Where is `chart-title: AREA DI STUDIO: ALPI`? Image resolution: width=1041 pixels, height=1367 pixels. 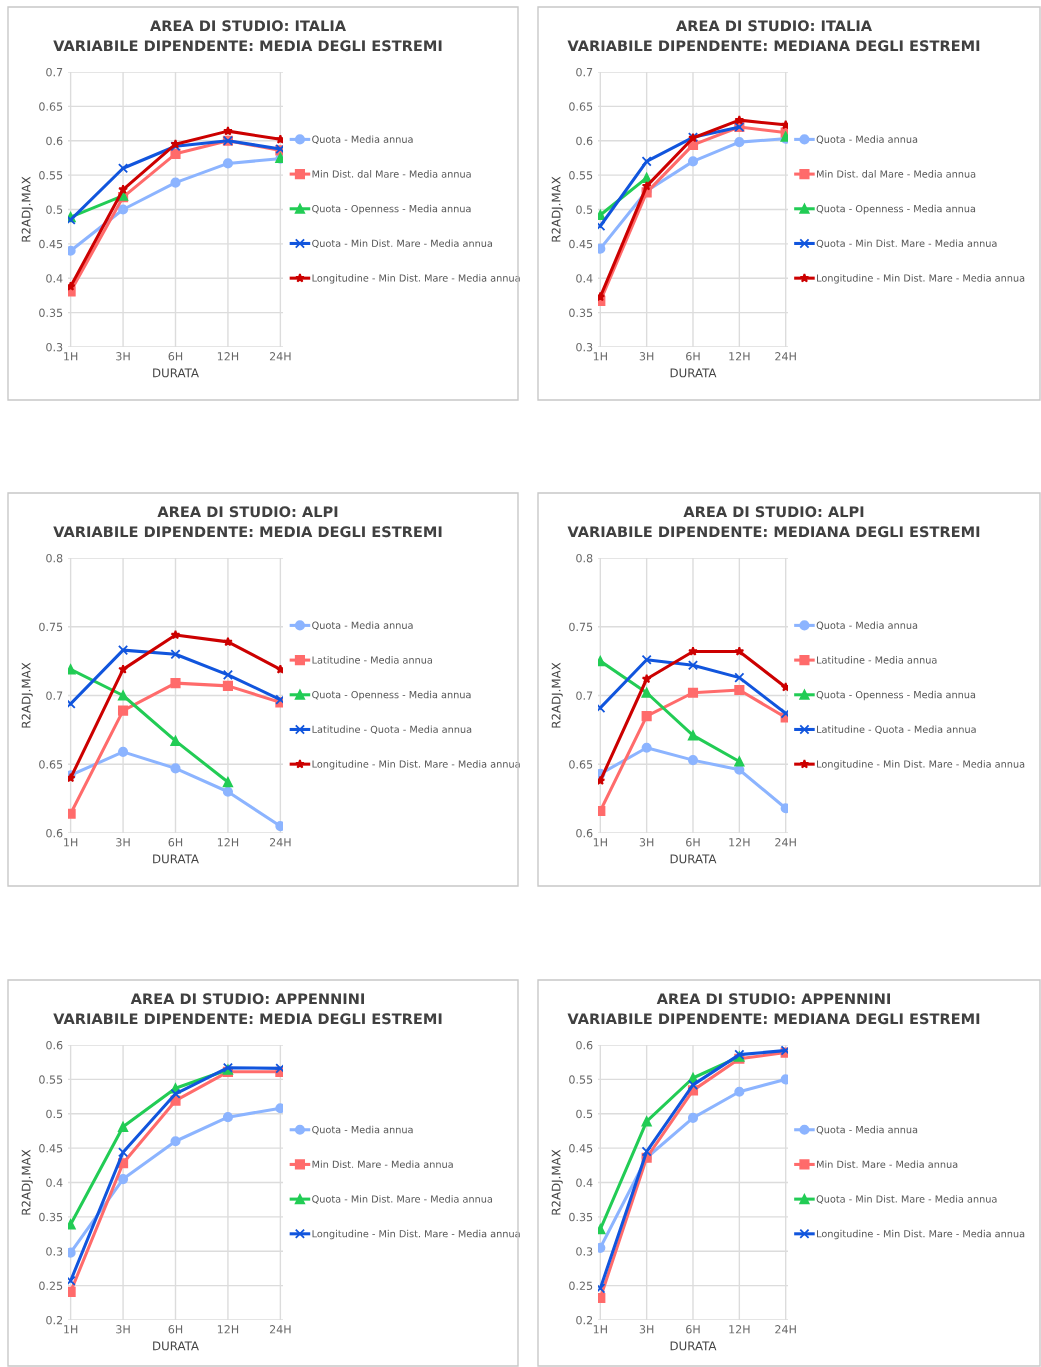
chart-title: AREA DI STUDIO: ALPI is located at coordinates (247, 512).